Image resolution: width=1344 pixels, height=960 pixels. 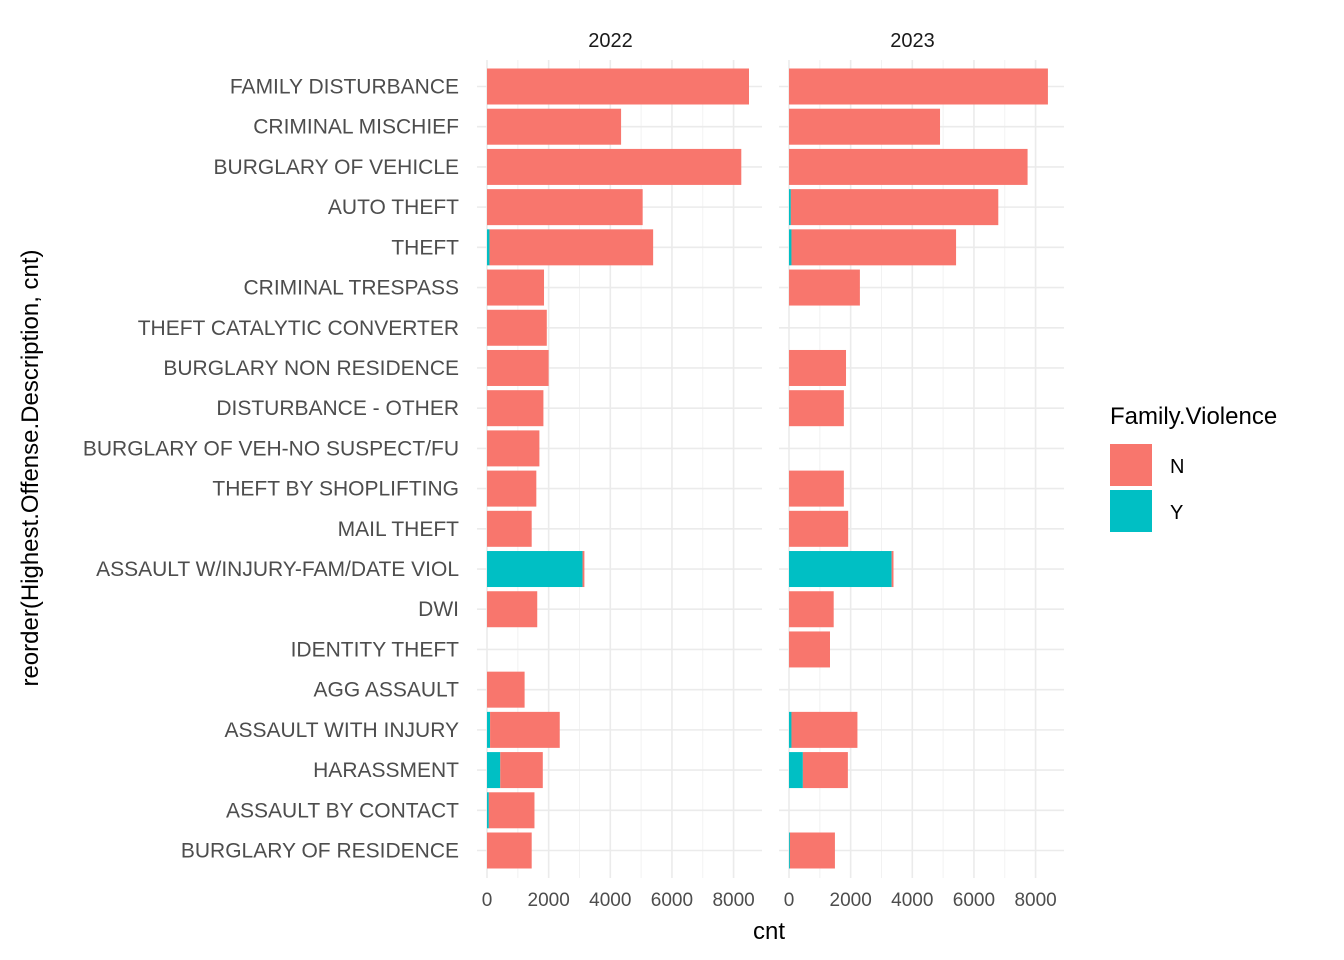 What do you see at coordinates (342, 810) in the screenshot?
I see `y-category-label: ASSAULT BY CONTACT` at bounding box center [342, 810].